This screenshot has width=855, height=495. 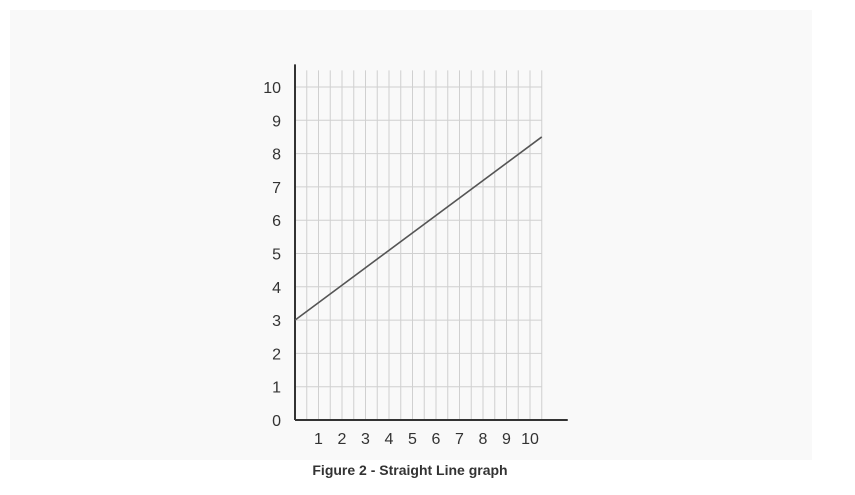 I want to click on y-tick-label: 4, so click(x=276, y=288).